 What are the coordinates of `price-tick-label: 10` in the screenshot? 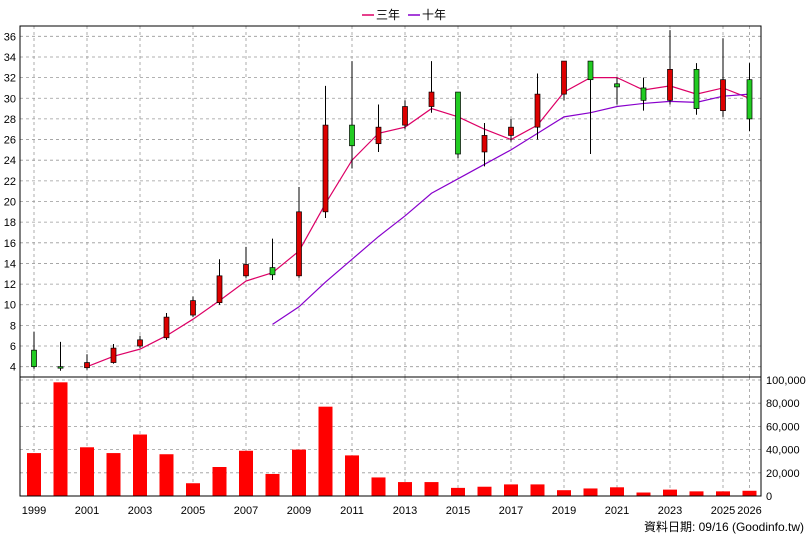 It's located at (10, 306).